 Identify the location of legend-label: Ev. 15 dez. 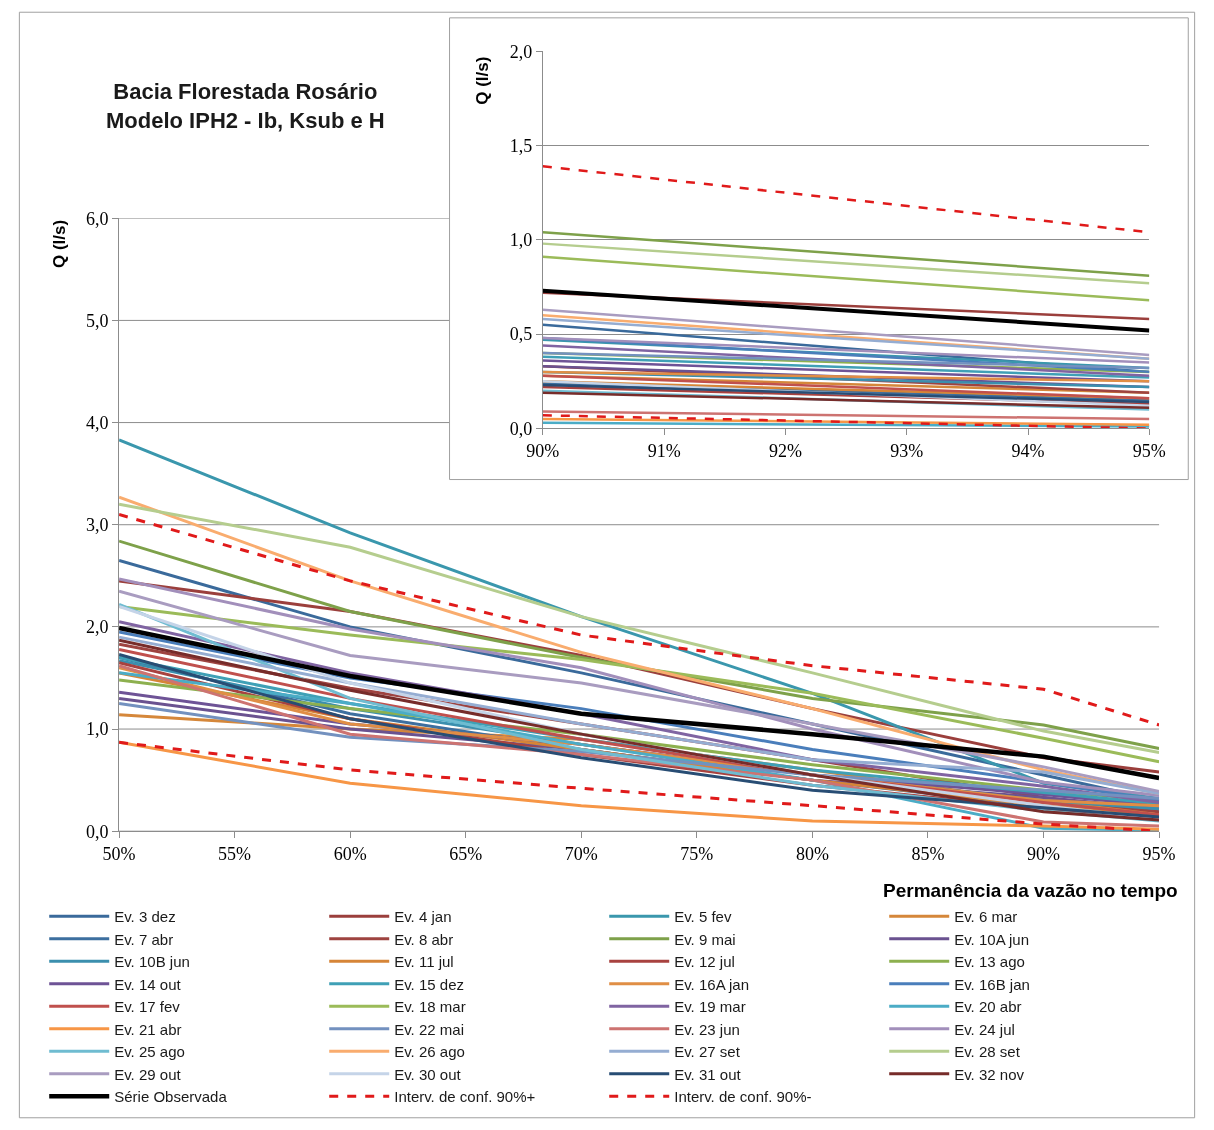
(429, 984).